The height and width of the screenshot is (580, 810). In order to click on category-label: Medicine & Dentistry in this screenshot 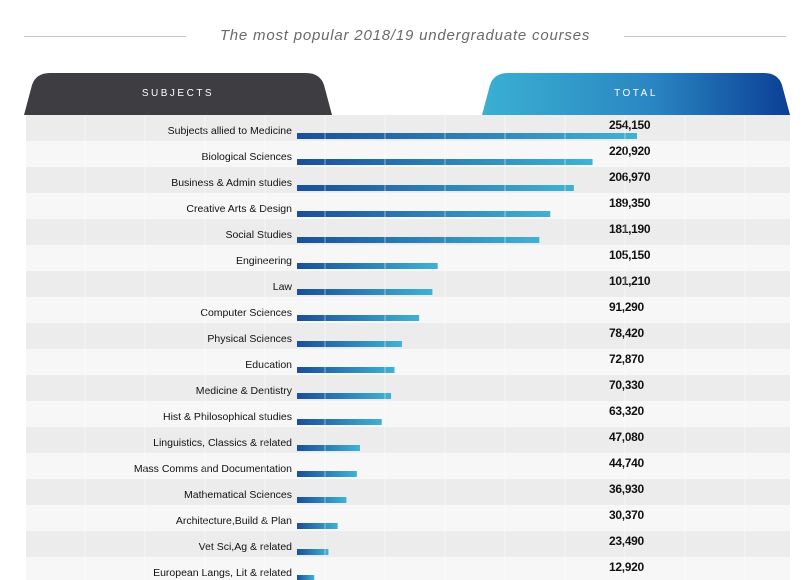, I will do `click(244, 391)`.